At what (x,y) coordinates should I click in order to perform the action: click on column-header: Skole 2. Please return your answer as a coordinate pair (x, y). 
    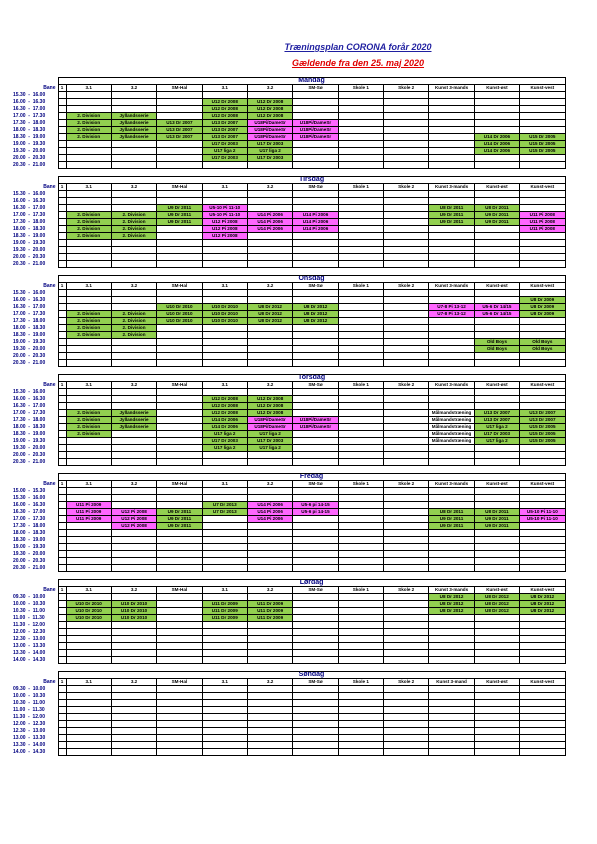
    Looking at the image, I should click on (406, 484).